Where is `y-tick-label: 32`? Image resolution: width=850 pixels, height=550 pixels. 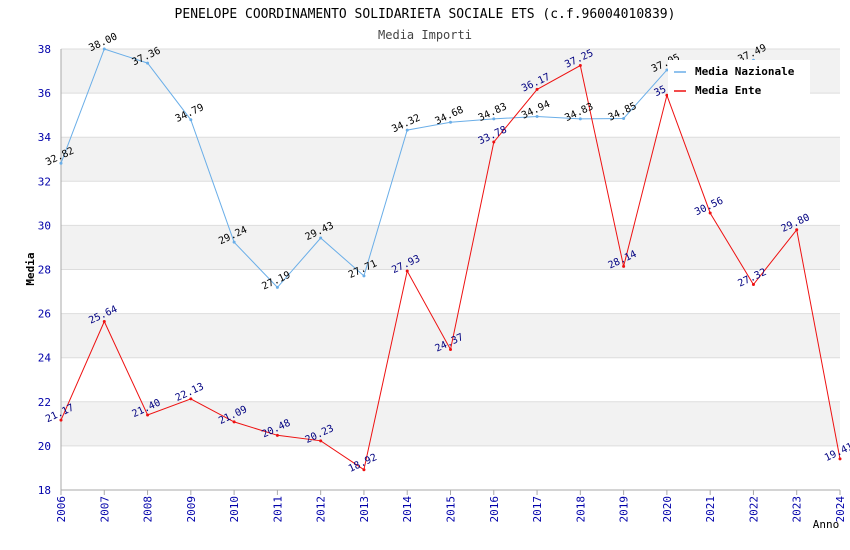 y-tick-label: 32 is located at coordinates (44, 181).